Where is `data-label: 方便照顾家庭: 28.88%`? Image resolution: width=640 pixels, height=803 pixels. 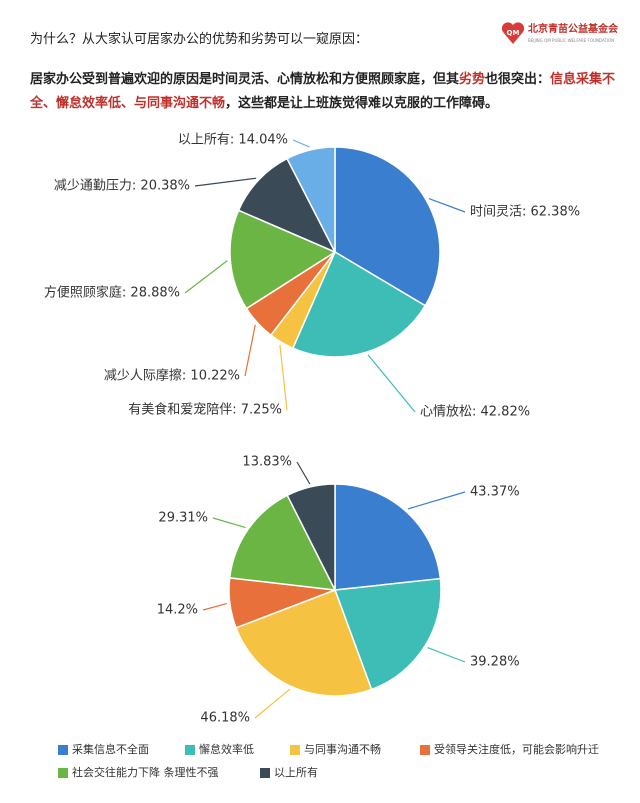
data-label: 方便照顾家庭: 28.88% is located at coordinates (112, 293).